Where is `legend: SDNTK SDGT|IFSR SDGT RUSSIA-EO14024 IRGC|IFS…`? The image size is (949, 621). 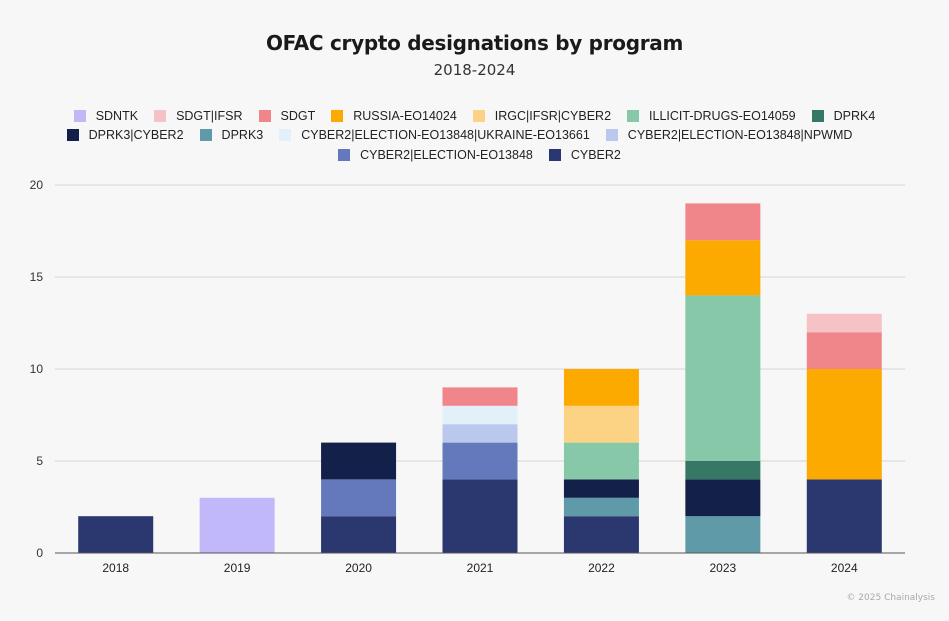
legend: SDNTK SDGT|IFSR SDGT RUSSIA-EO14024 IRGC|IFS… is located at coordinates (474, 135).